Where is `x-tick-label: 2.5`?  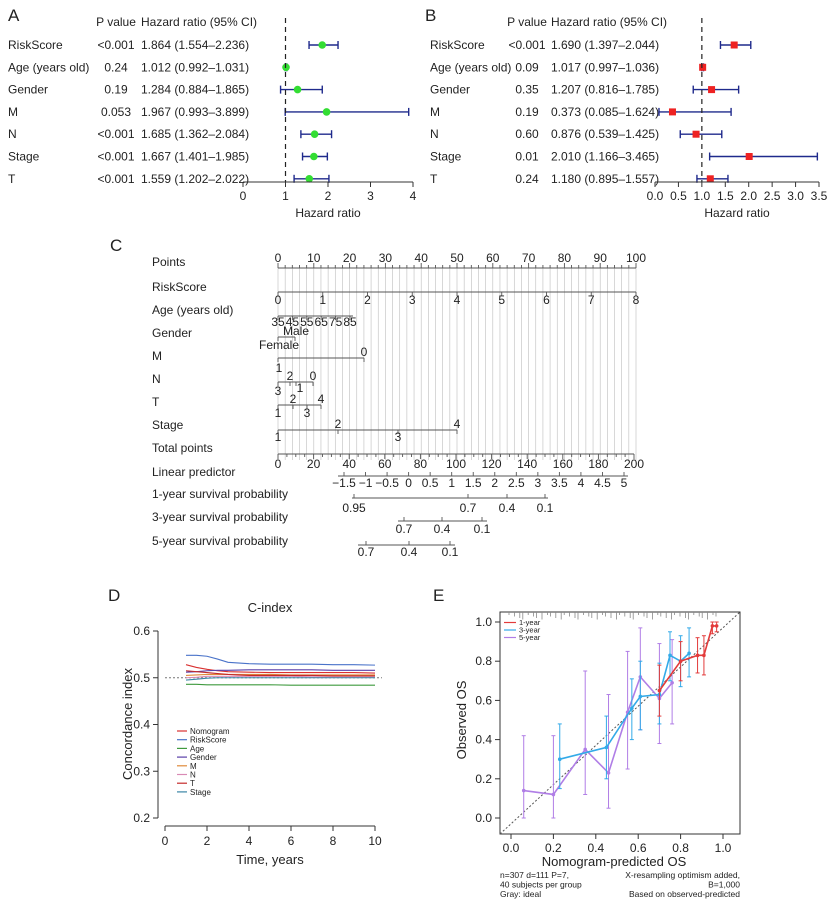
x-tick-label: 2.5 is located at coordinates (772, 196).